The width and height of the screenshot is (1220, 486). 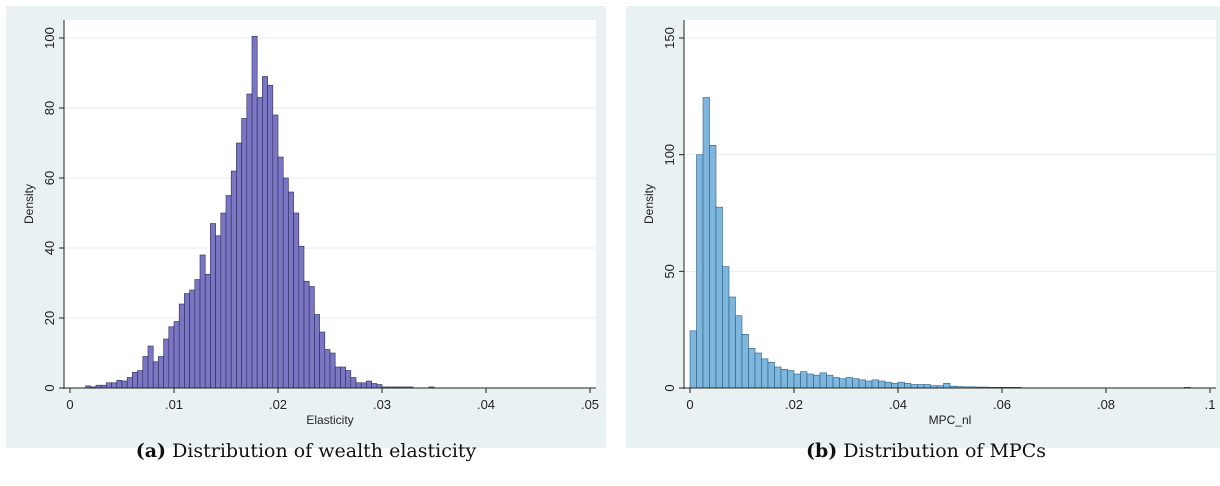 What do you see at coordinates (669, 271) in the screenshot?
I see `y-tick-label: 50` at bounding box center [669, 271].